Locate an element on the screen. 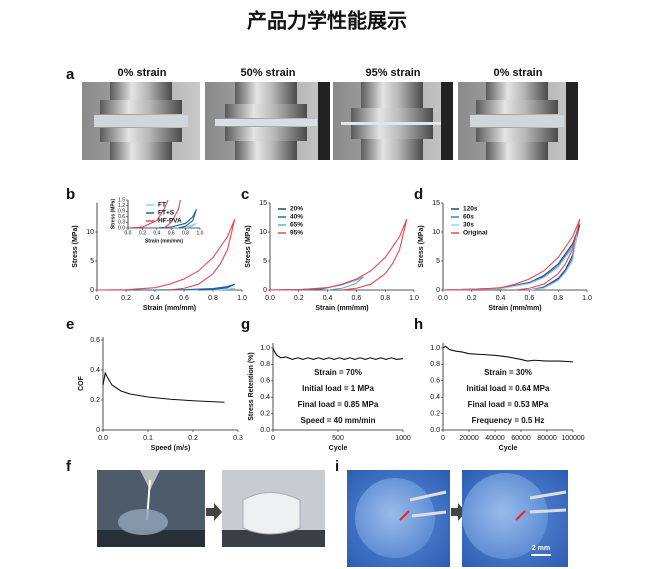  annotation: Final load = 0.85 MPa is located at coordinates (338, 404).